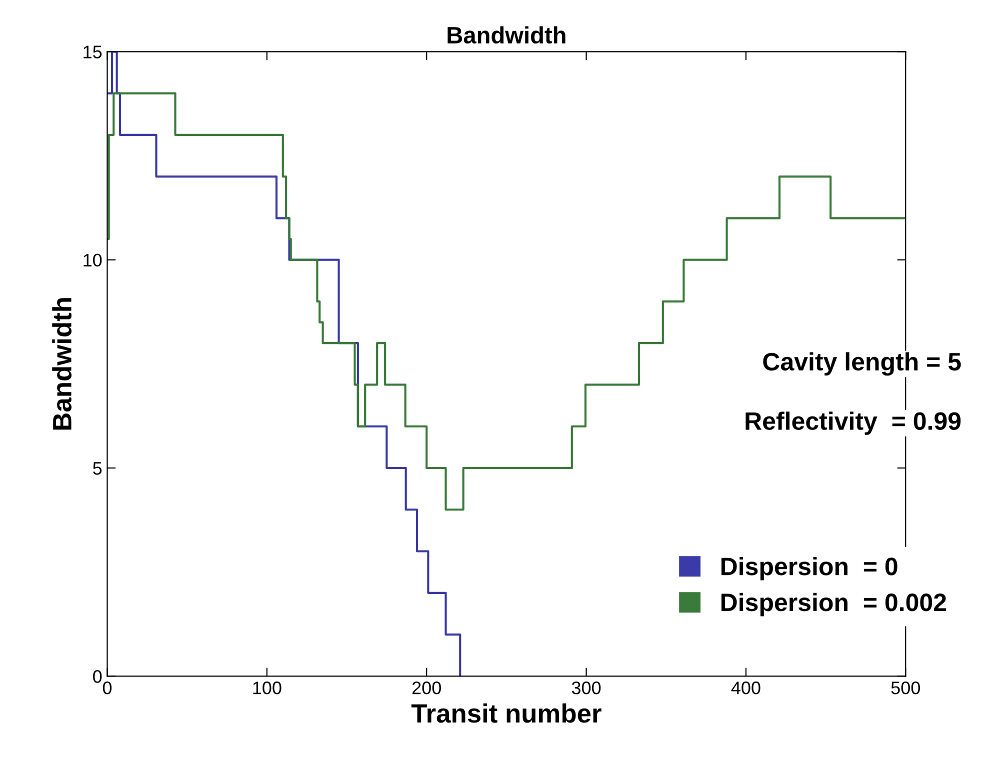 This screenshot has width=993, height=771. What do you see at coordinates (853, 423) in the screenshot?
I see `annotation: Reflectivity = 0.99` at bounding box center [853, 423].